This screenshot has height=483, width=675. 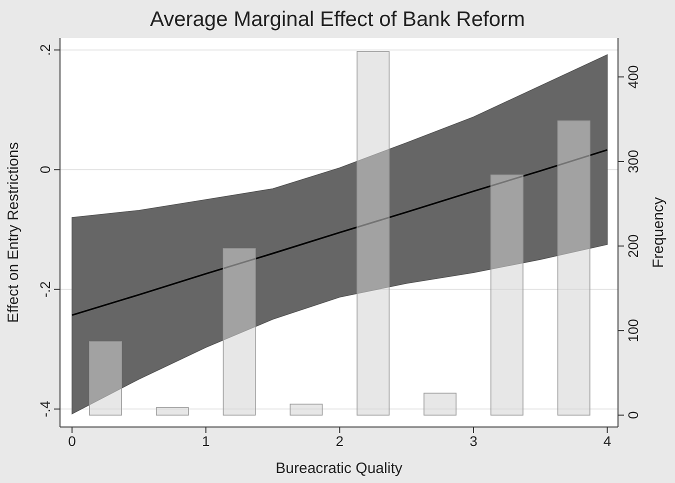 What do you see at coordinates (45, 289) in the screenshot?
I see `y-tick-label: -.2` at bounding box center [45, 289].